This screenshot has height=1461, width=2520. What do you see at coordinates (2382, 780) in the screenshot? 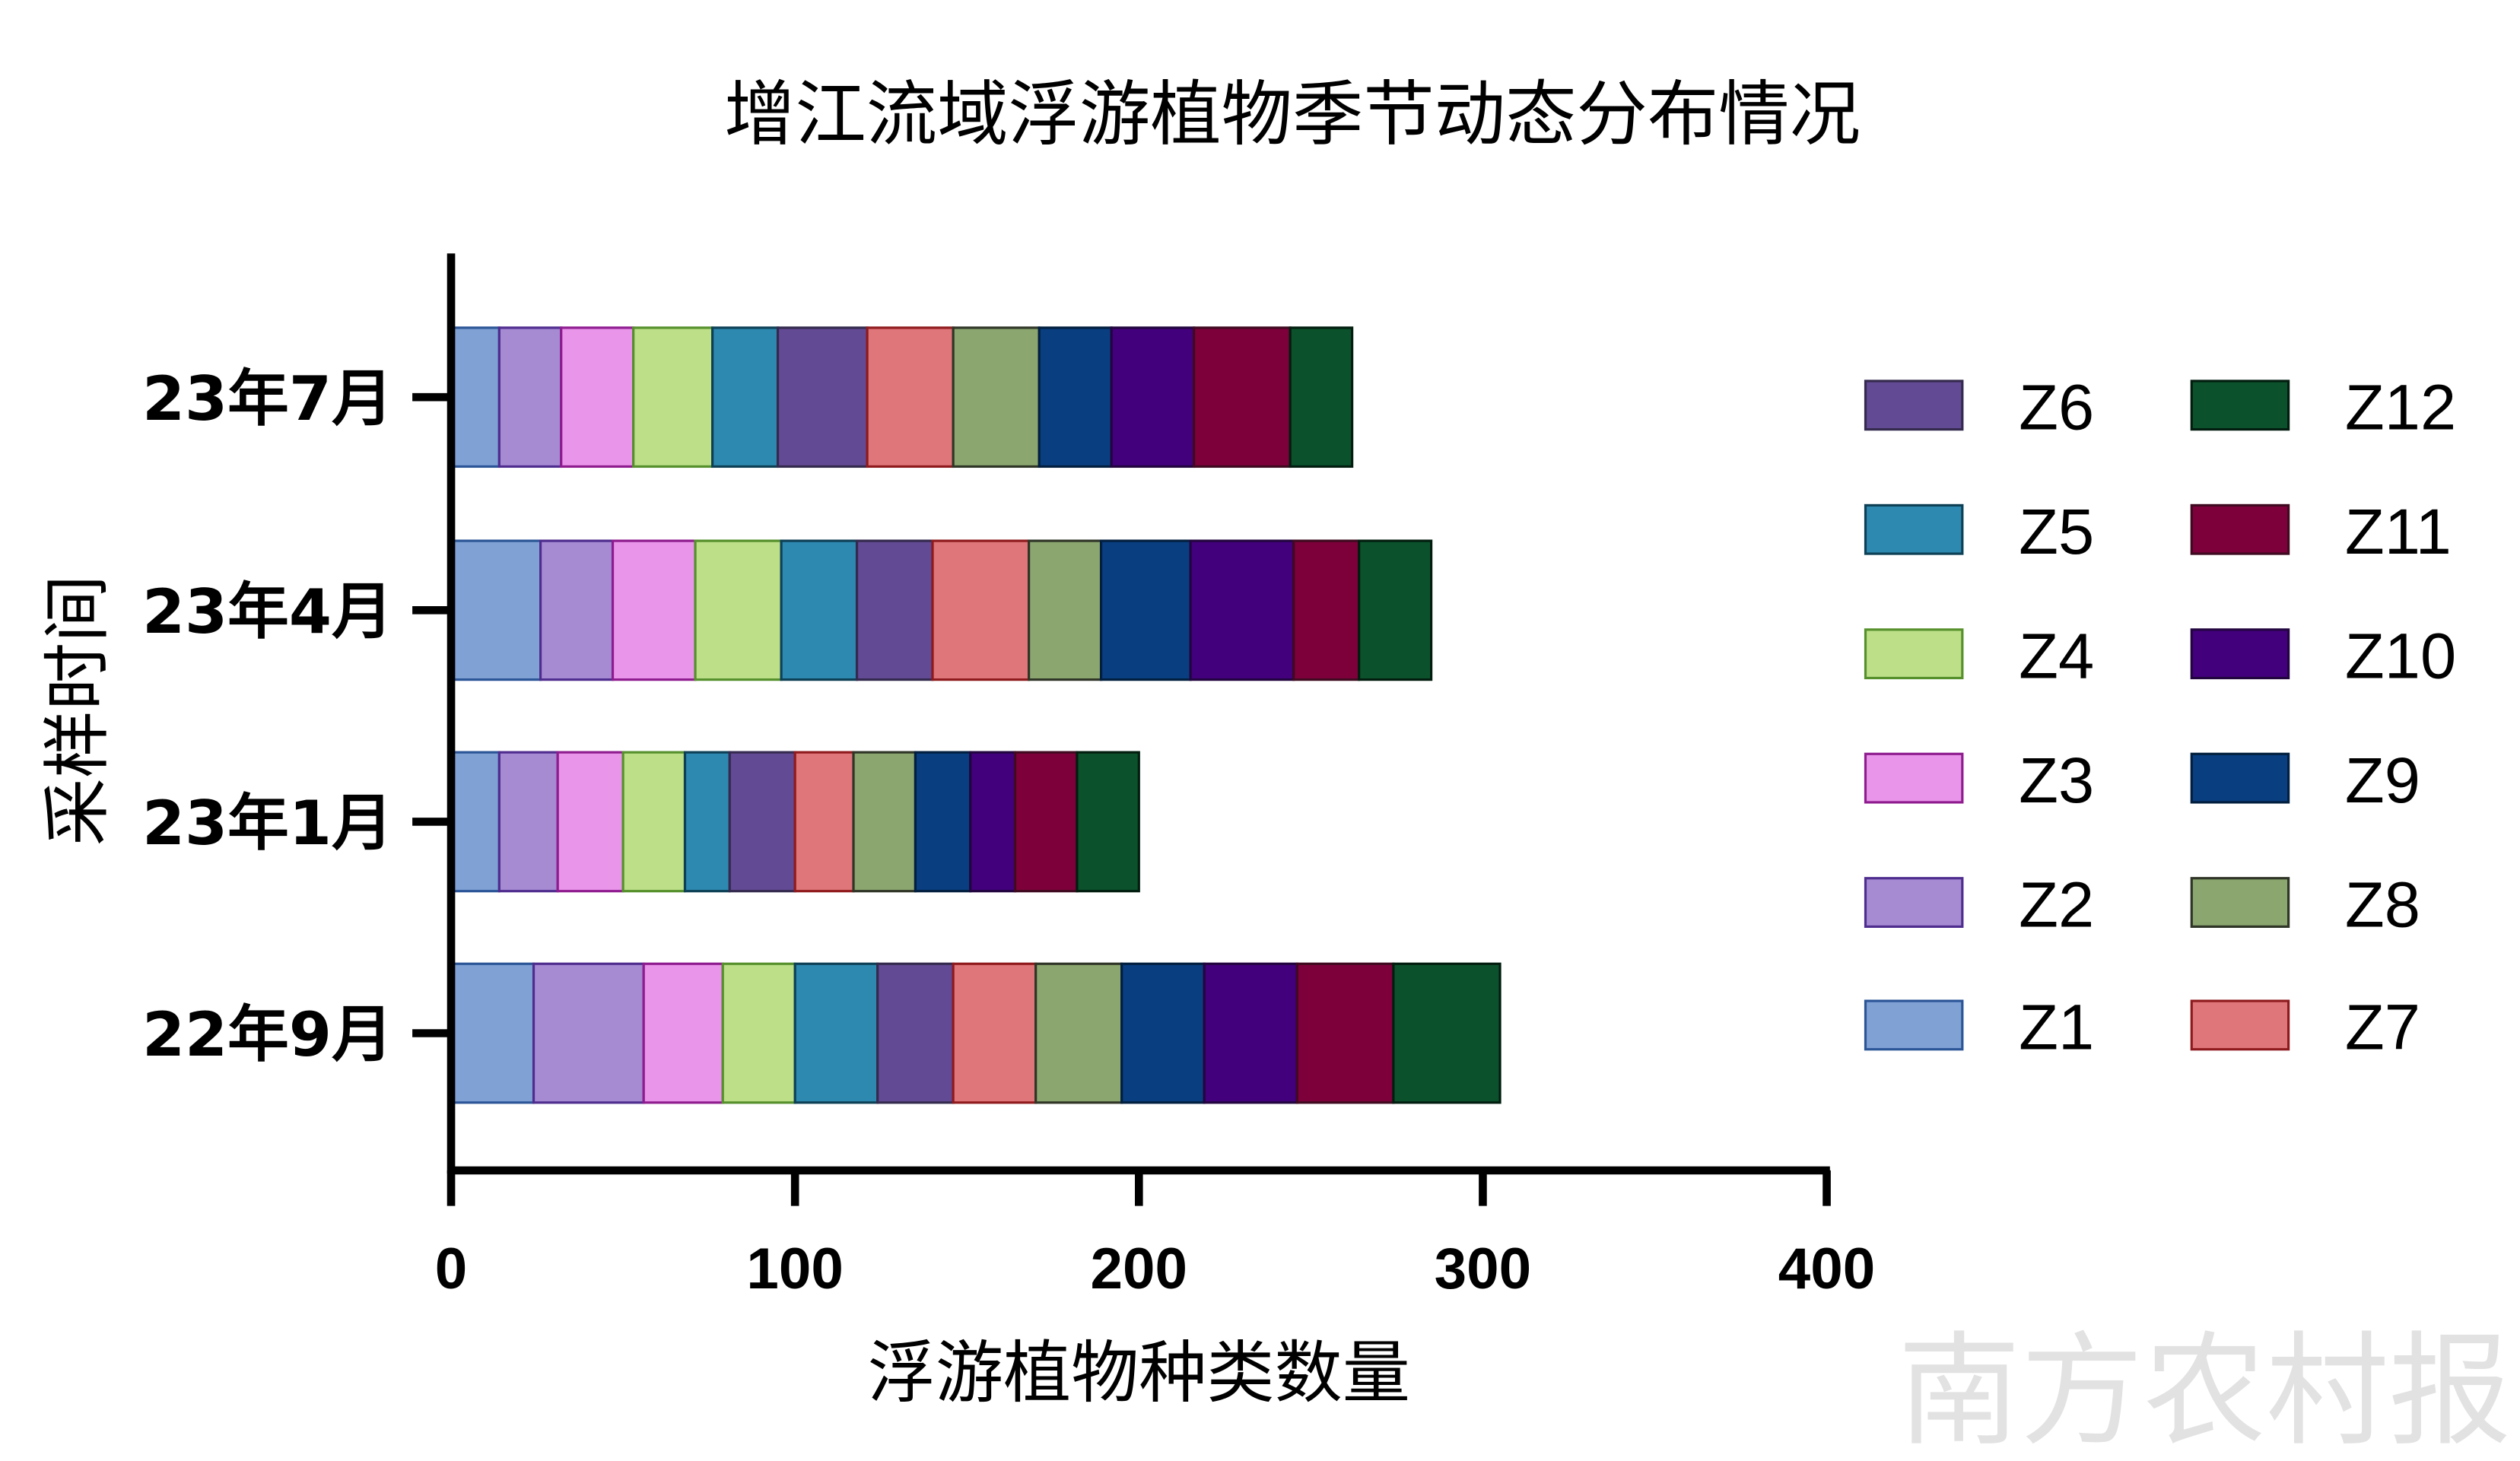
I see `legend-label: Z9` at bounding box center [2382, 780].